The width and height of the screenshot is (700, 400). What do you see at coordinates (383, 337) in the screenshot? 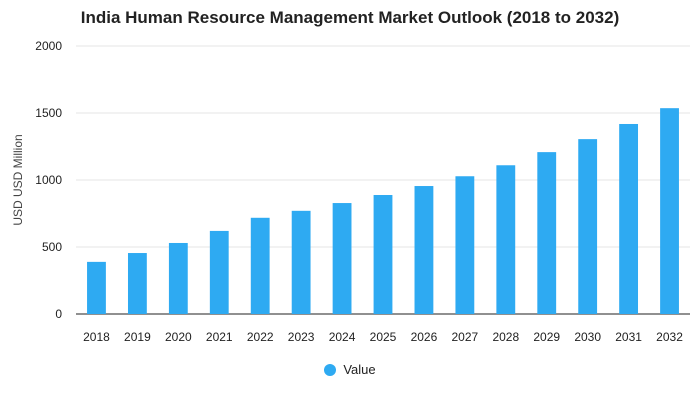
I see `x-tick-label: 2025` at bounding box center [383, 337].